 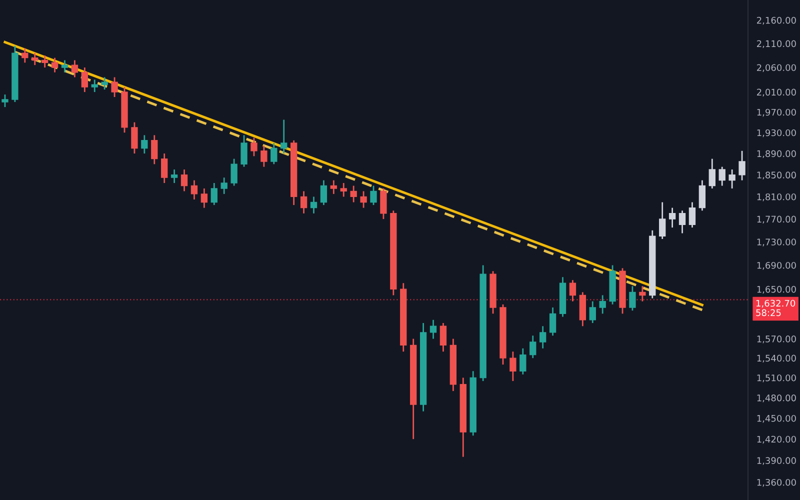 I want to click on y-tick-label: 1,570.00, so click(x=776, y=340).